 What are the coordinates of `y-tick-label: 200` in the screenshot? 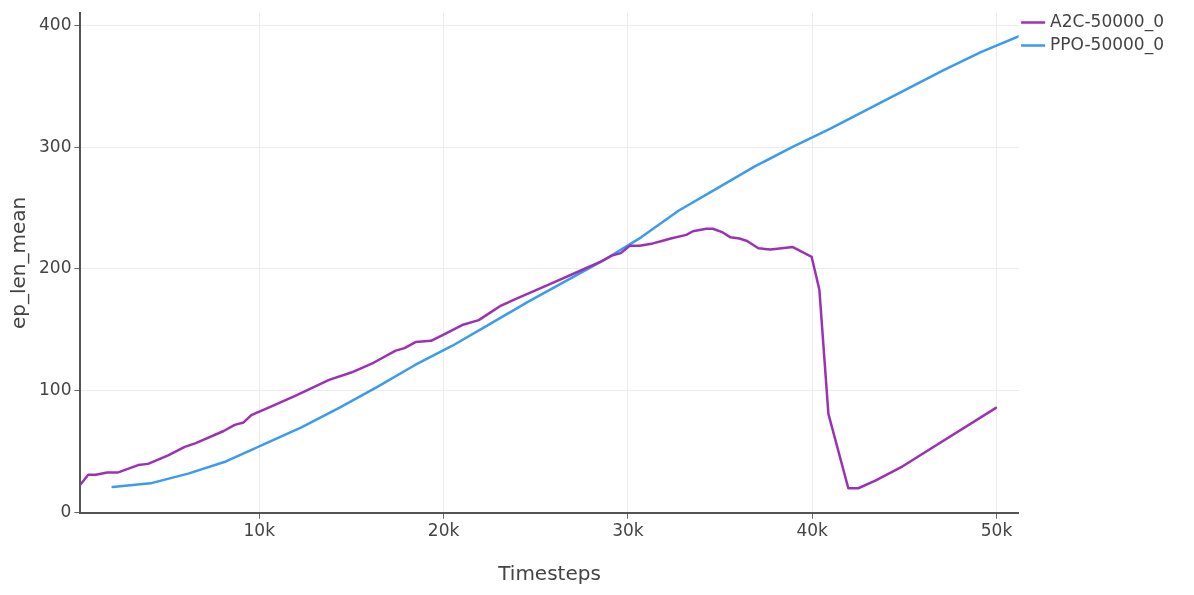 It's located at (55, 267).